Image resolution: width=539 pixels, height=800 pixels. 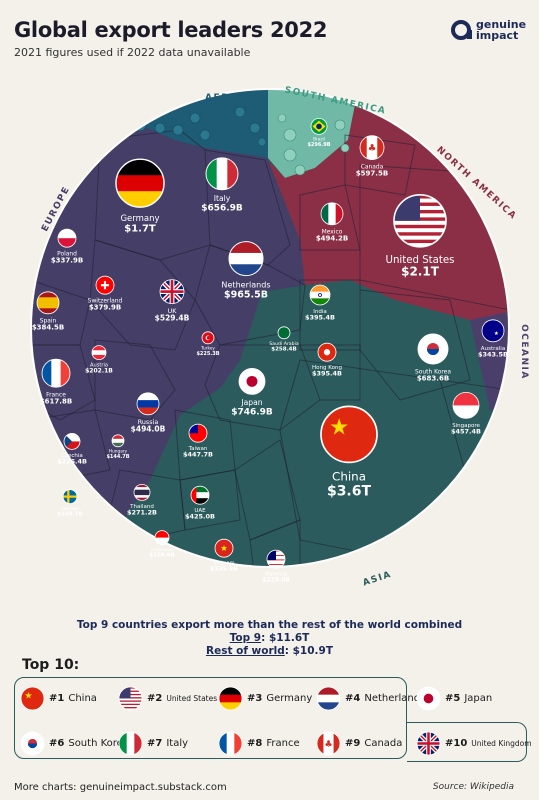 I want to click on netherlands-flag, so click(x=246, y=259).